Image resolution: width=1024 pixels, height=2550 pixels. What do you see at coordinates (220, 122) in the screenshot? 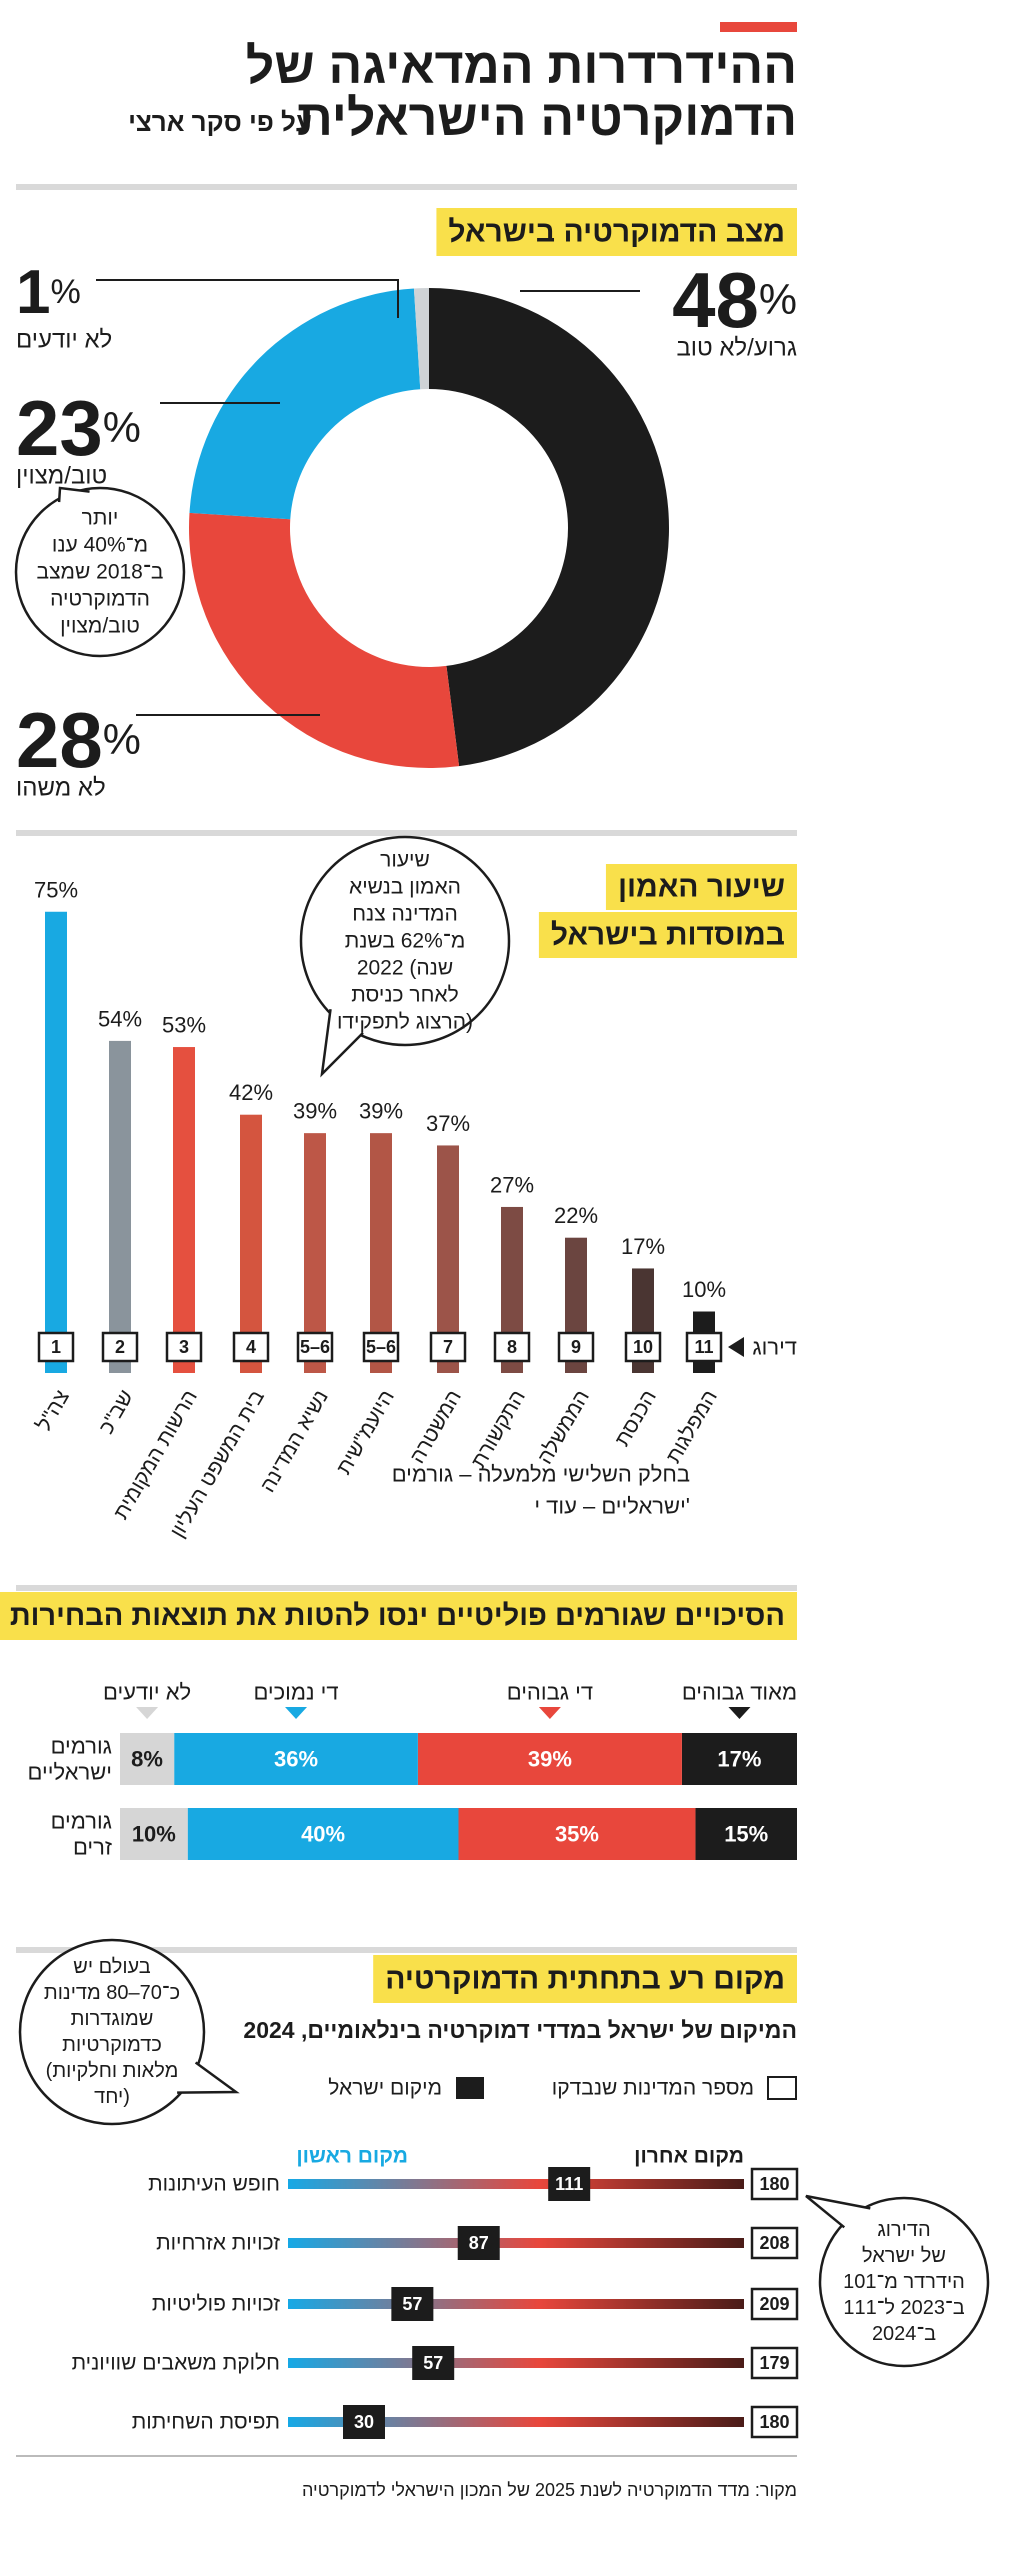
I see `subtitle: על פי סקר ארצי` at bounding box center [220, 122].